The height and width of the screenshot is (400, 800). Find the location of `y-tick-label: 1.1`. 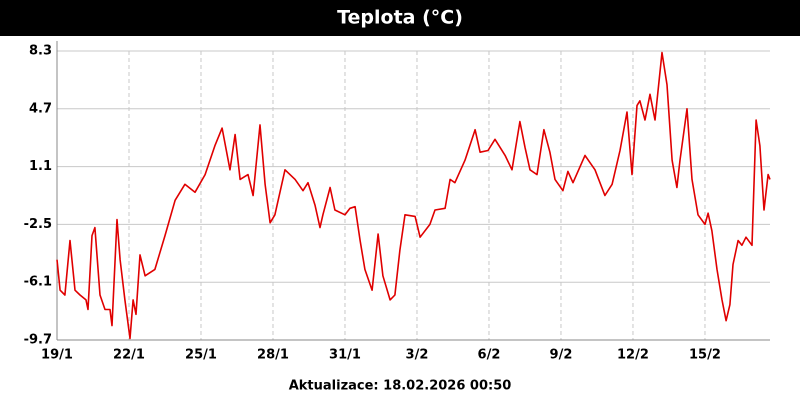

y-tick-label: 1.1 is located at coordinates (40, 166).